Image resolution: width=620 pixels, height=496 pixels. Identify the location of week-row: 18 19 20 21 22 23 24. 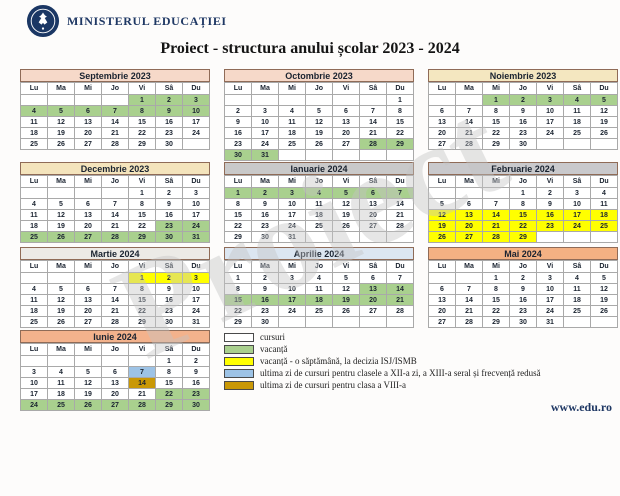
(115, 133).